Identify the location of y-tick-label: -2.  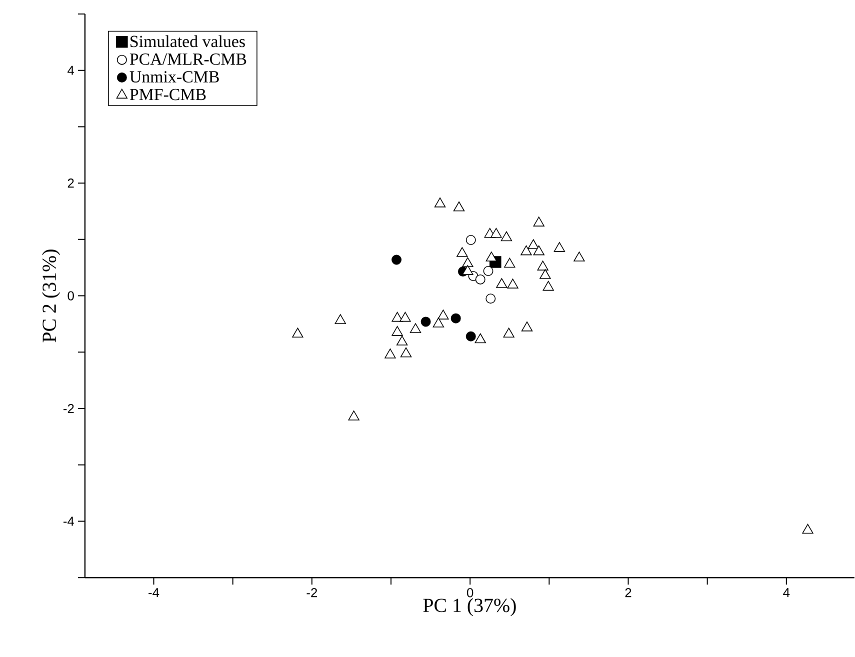
(69, 409).